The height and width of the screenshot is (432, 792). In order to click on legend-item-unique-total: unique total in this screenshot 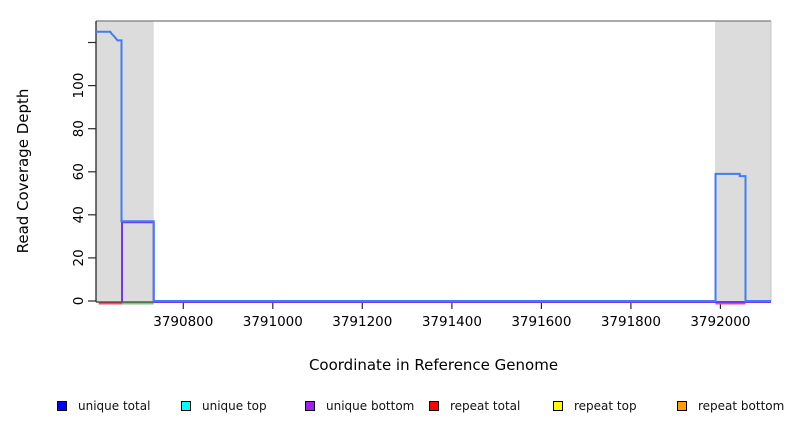, I will do `click(103, 406)`.